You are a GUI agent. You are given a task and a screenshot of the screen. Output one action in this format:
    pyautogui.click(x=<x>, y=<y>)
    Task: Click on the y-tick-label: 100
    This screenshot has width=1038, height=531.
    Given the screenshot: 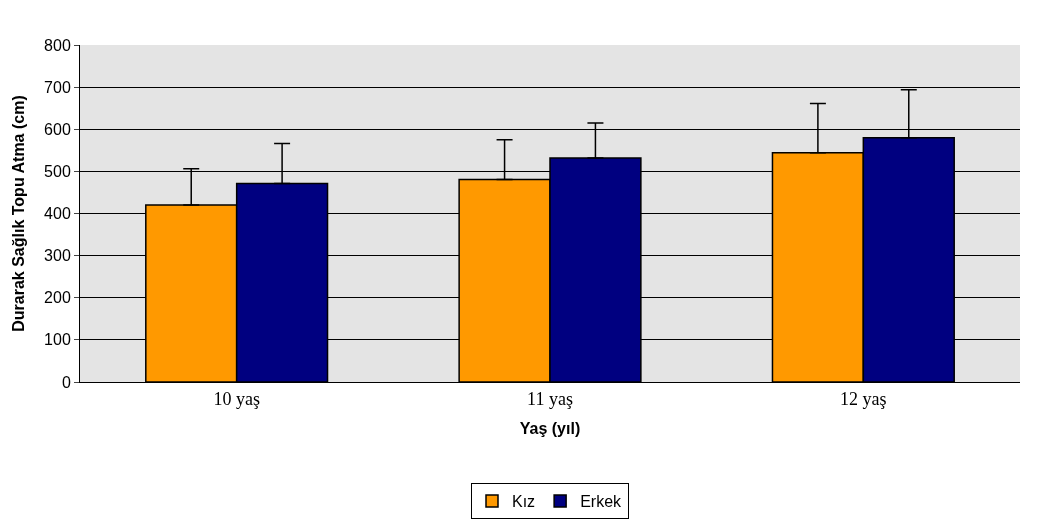 What is the action you would take?
    pyautogui.click(x=57, y=340)
    